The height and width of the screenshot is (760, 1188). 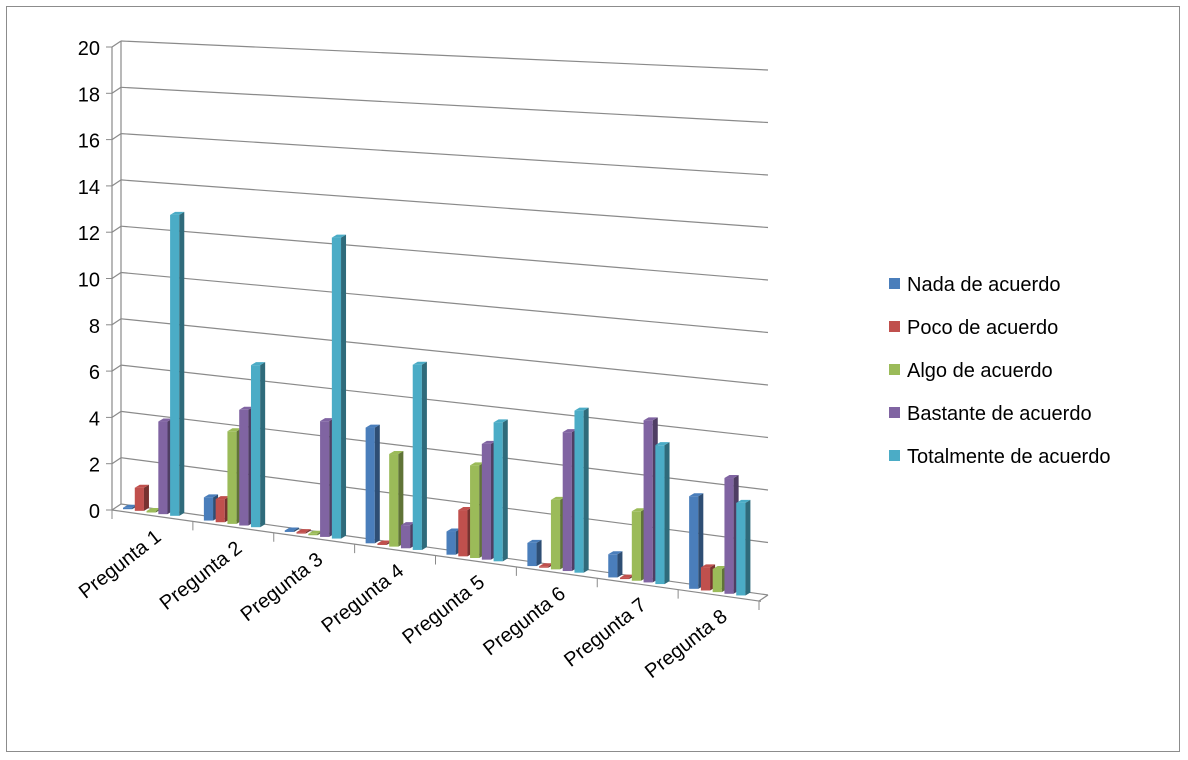 I want to click on y-tick-label: 12, so click(x=89, y=234).